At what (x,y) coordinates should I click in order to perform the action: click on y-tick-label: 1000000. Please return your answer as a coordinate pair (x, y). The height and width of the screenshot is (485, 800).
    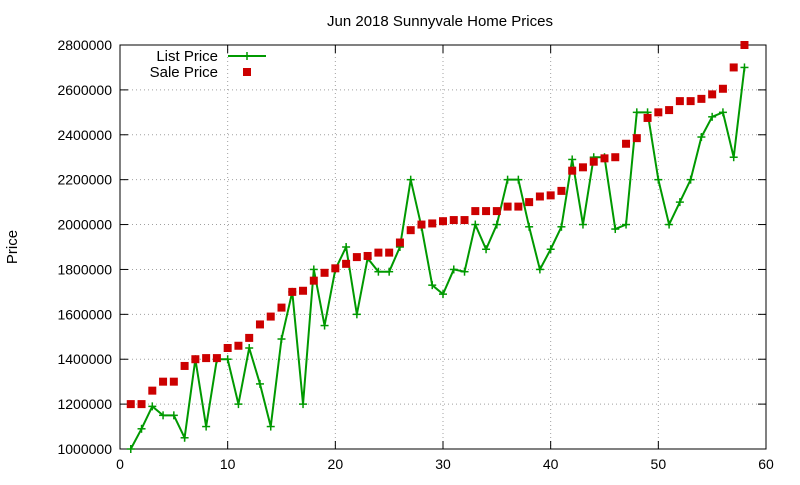
    Looking at the image, I should click on (84, 449).